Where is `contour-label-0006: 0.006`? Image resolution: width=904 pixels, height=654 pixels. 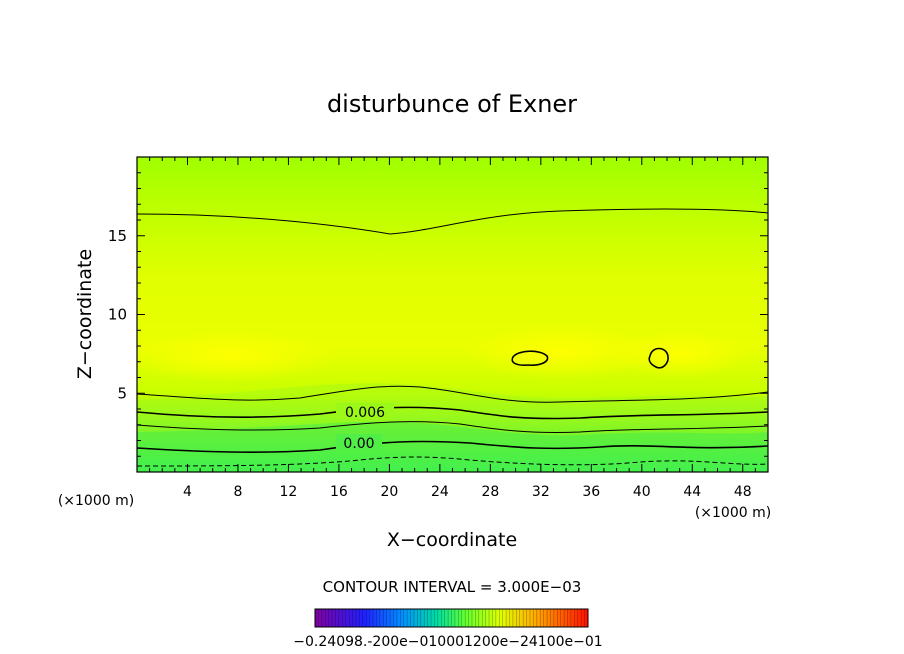 contour-label-0006: 0.006 is located at coordinates (365, 413).